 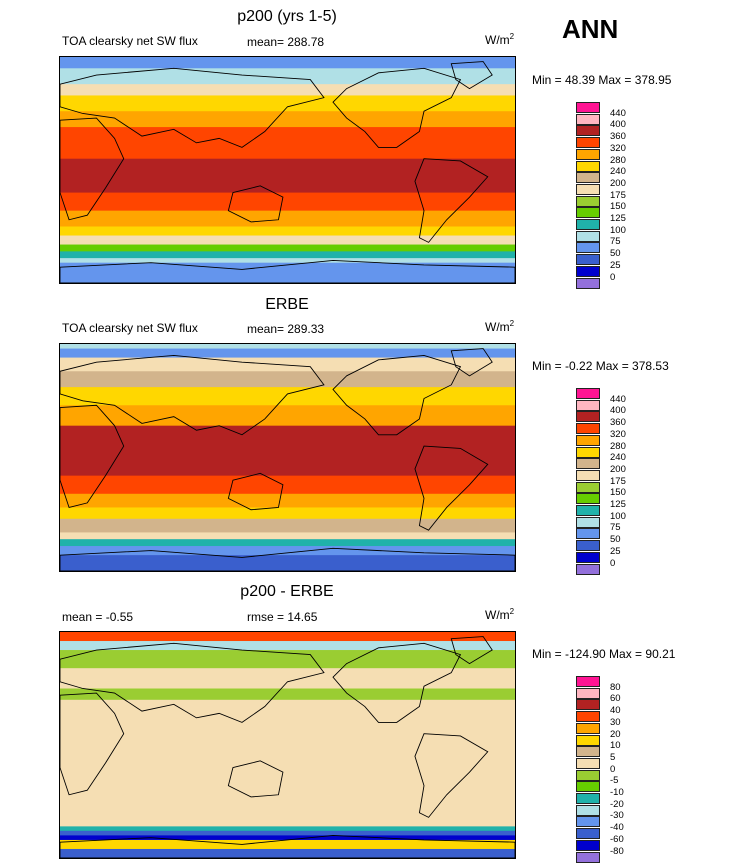 What do you see at coordinates (282, 617) in the screenshot?
I see `panel3-rmse-label: rmse = 14.65` at bounding box center [282, 617].